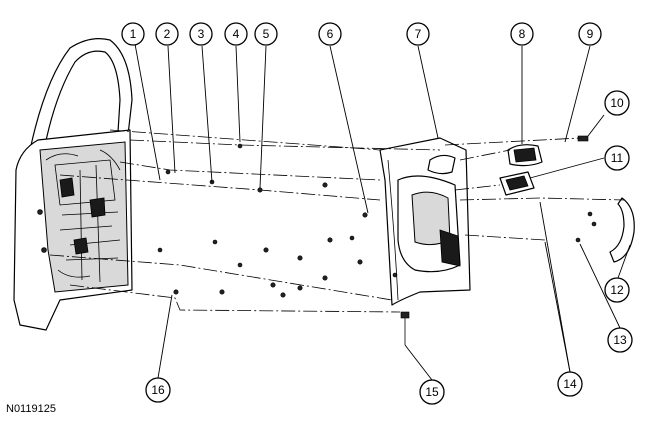  I want to click on callout-6-label: 6, so click(330, 34).